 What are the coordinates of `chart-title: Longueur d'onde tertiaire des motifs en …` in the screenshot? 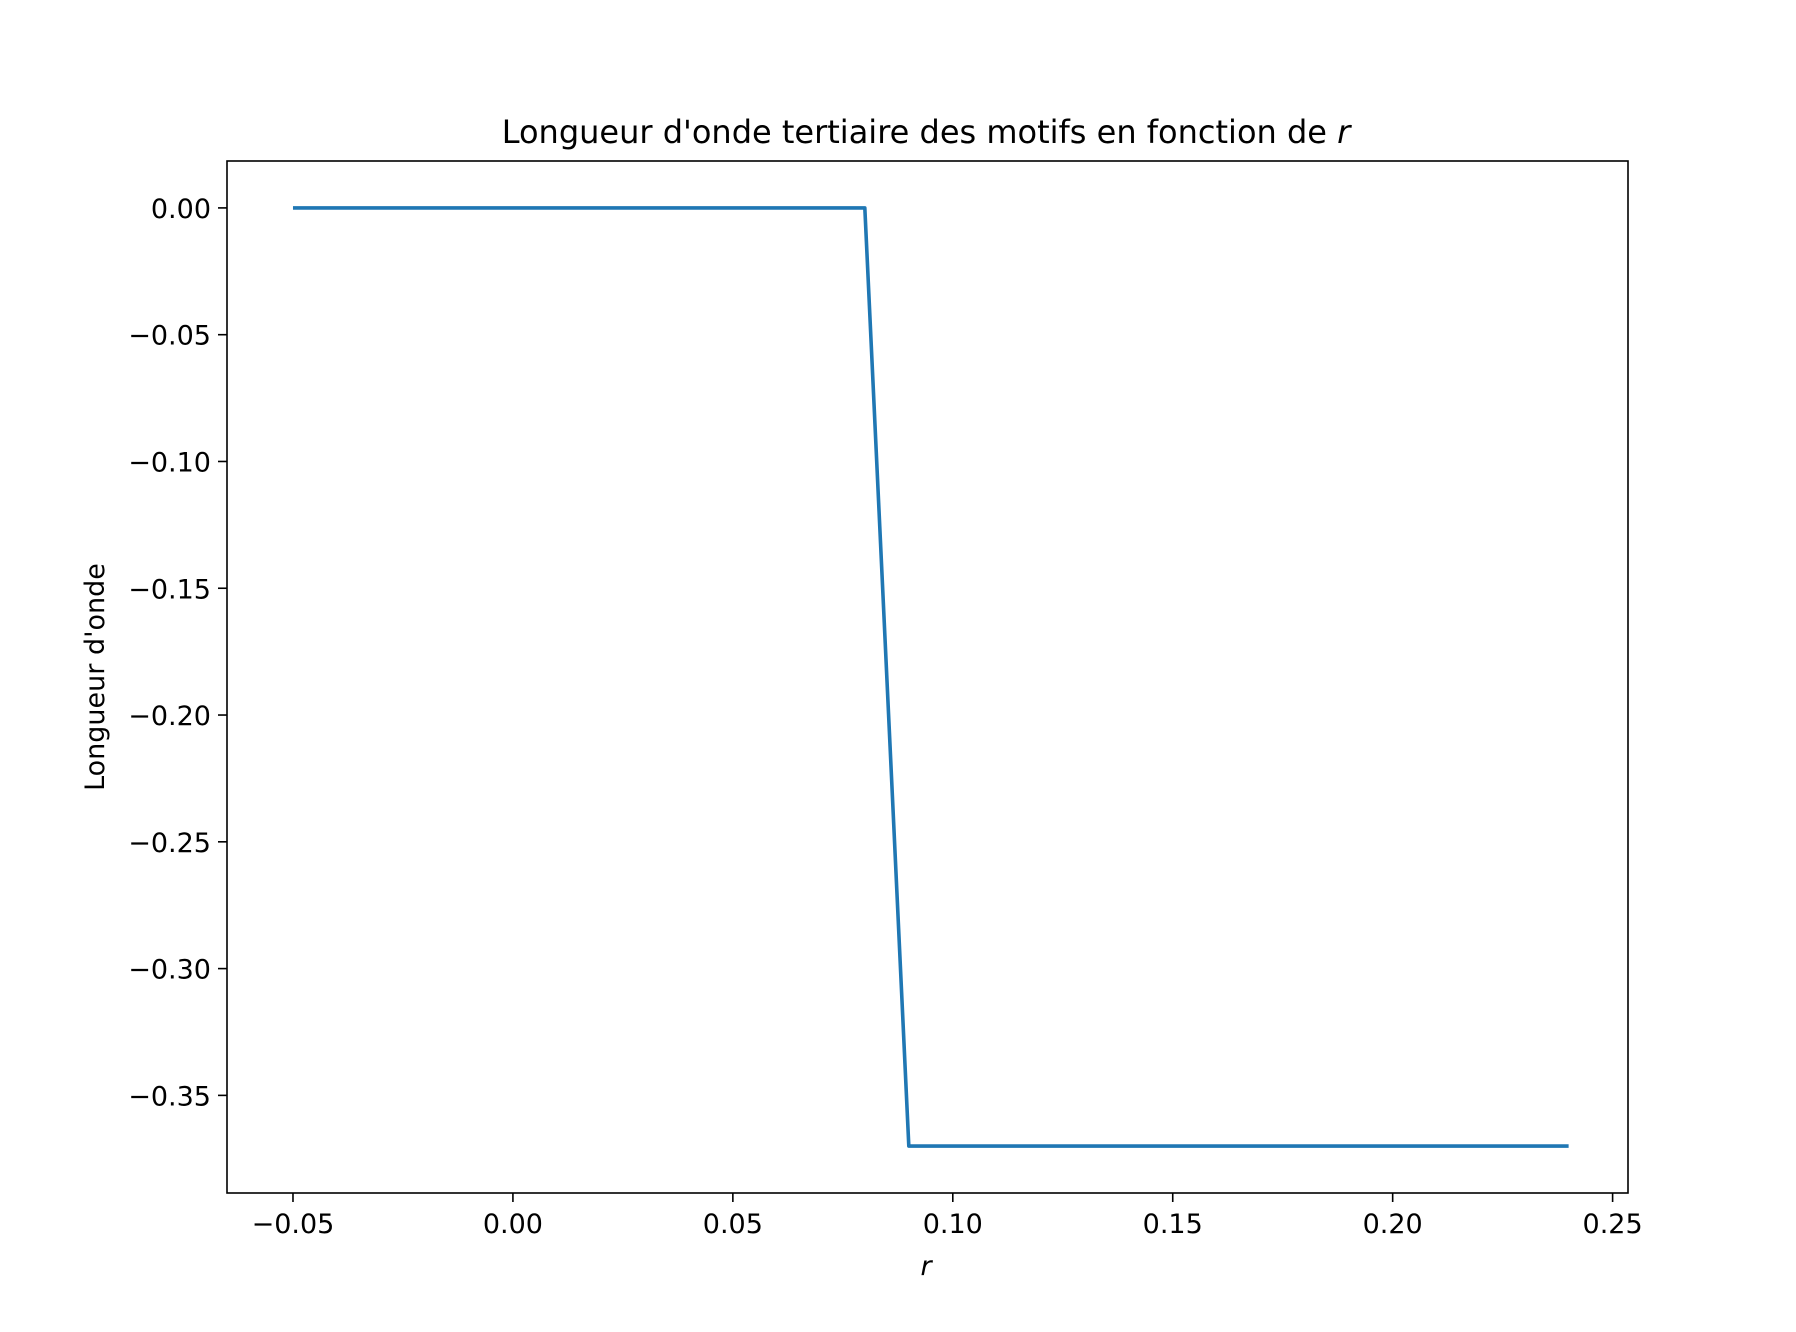 It's located at (927, 132).